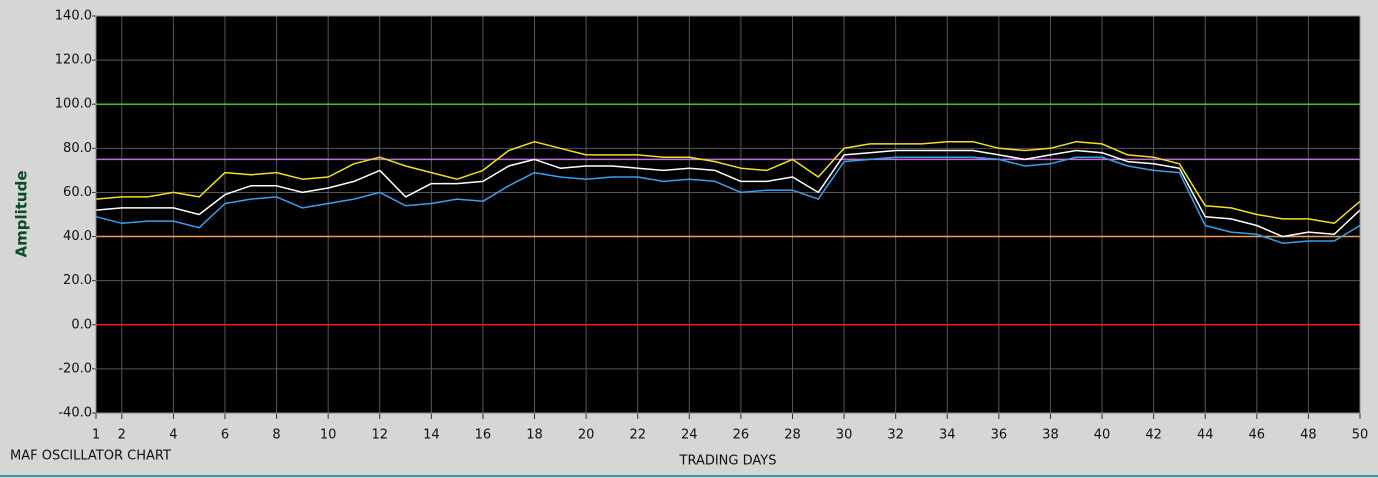 The image size is (1378, 478). What do you see at coordinates (173, 435) in the screenshot?
I see `x-tick-label: 4` at bounding box center [173, 435].